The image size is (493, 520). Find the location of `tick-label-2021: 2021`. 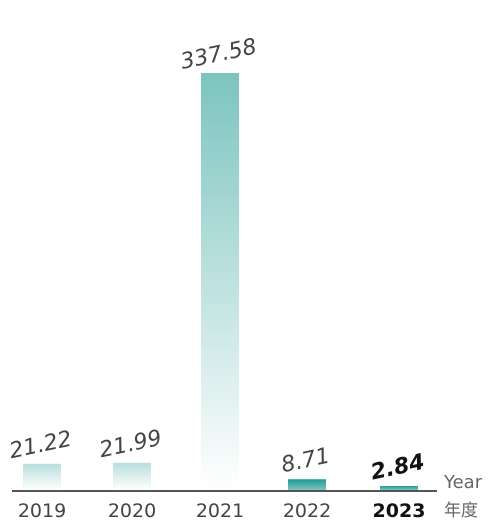

tick-label-2021: 2021 is located at coordinates (220, 510).